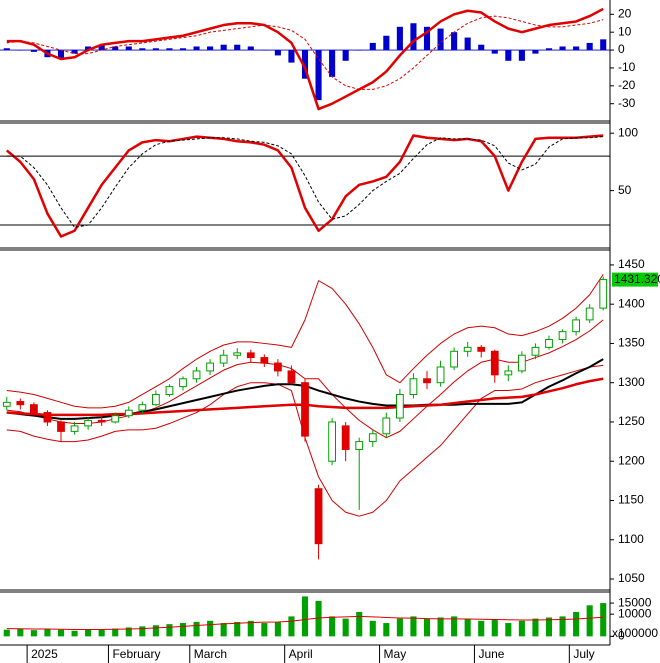 The height and width of the screenshot is (663, 660). I want to click on y-tick-label: 20, so click(625, 13).